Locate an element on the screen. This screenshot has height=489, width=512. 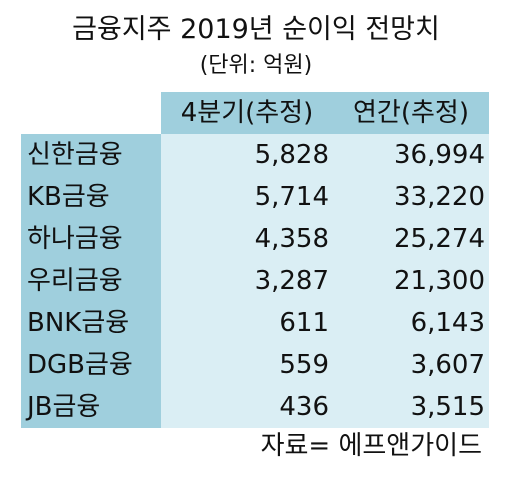
q4-value: 5,828 is located at coordinates (247, 155).